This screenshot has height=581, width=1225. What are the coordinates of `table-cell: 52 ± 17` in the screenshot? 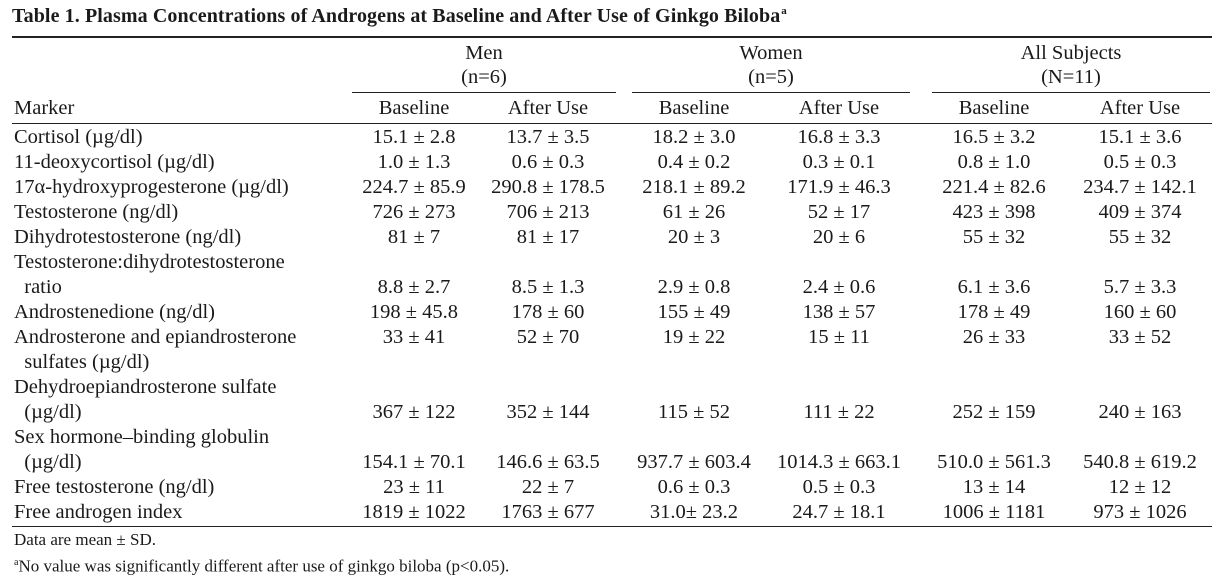 It's located at (839, 212).